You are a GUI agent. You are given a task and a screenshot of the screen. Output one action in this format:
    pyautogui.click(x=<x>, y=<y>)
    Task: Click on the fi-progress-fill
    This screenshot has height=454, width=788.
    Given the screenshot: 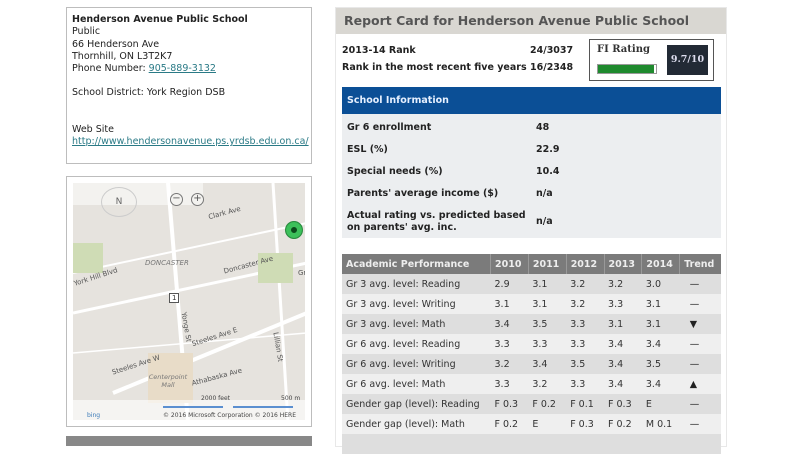 What is the action you would take?
    pyautogui.click(x=626, y=69)
    